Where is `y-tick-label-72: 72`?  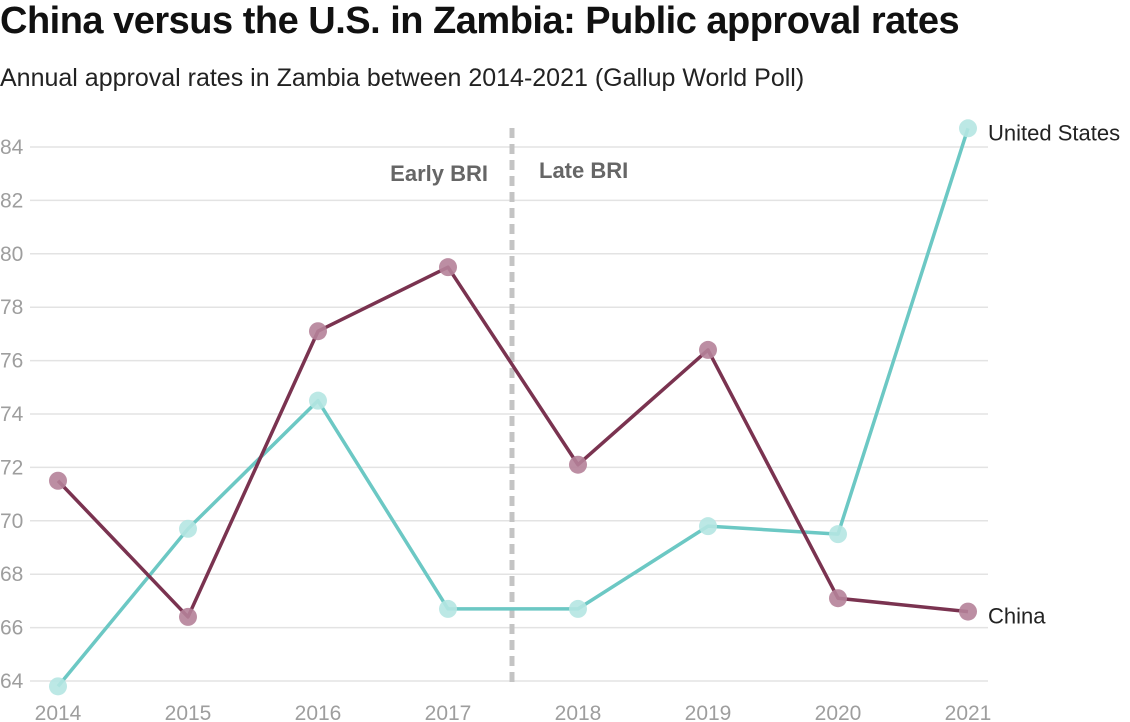 y-tick-label-72: 72 is located at coordinates (11, 467).